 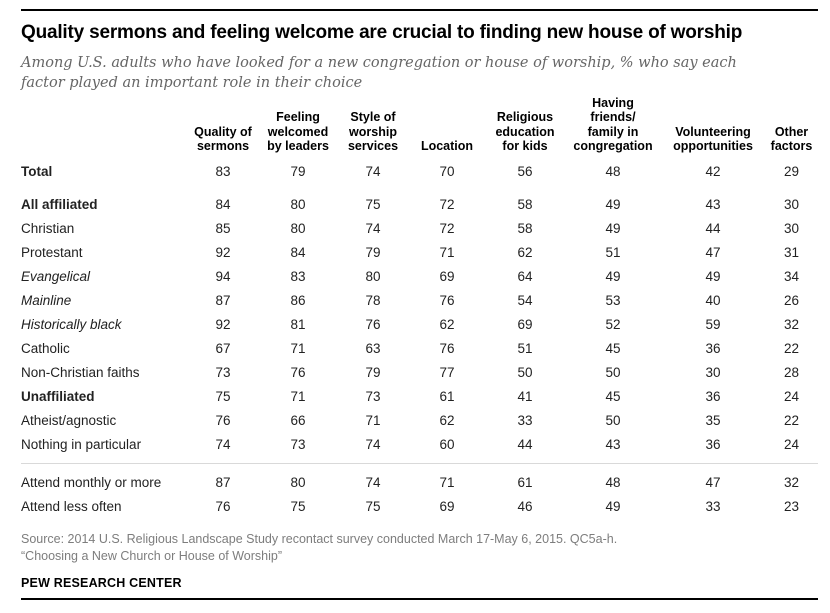 I want to click on cell-value: 77, so click(x=447, y=372).